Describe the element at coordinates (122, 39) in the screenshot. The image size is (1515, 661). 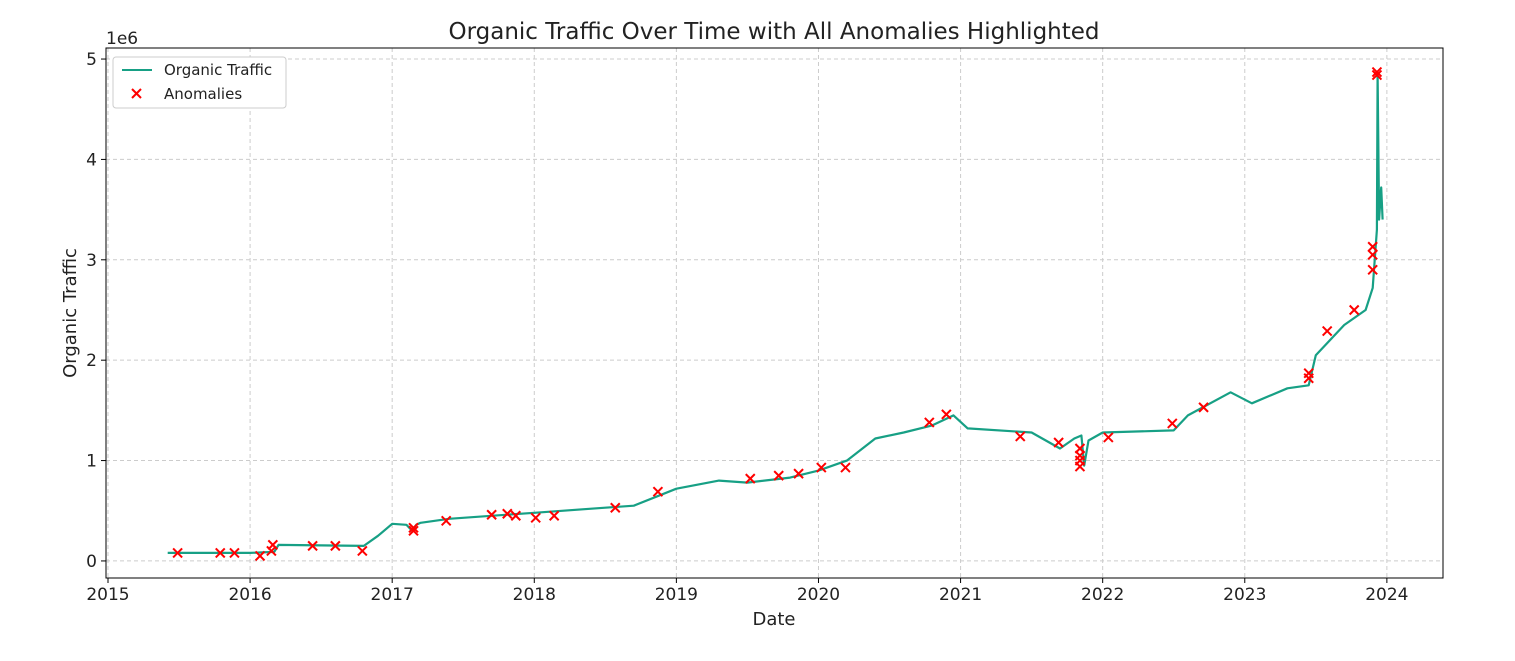
I see `y-offset-label: 1e6` at that location.